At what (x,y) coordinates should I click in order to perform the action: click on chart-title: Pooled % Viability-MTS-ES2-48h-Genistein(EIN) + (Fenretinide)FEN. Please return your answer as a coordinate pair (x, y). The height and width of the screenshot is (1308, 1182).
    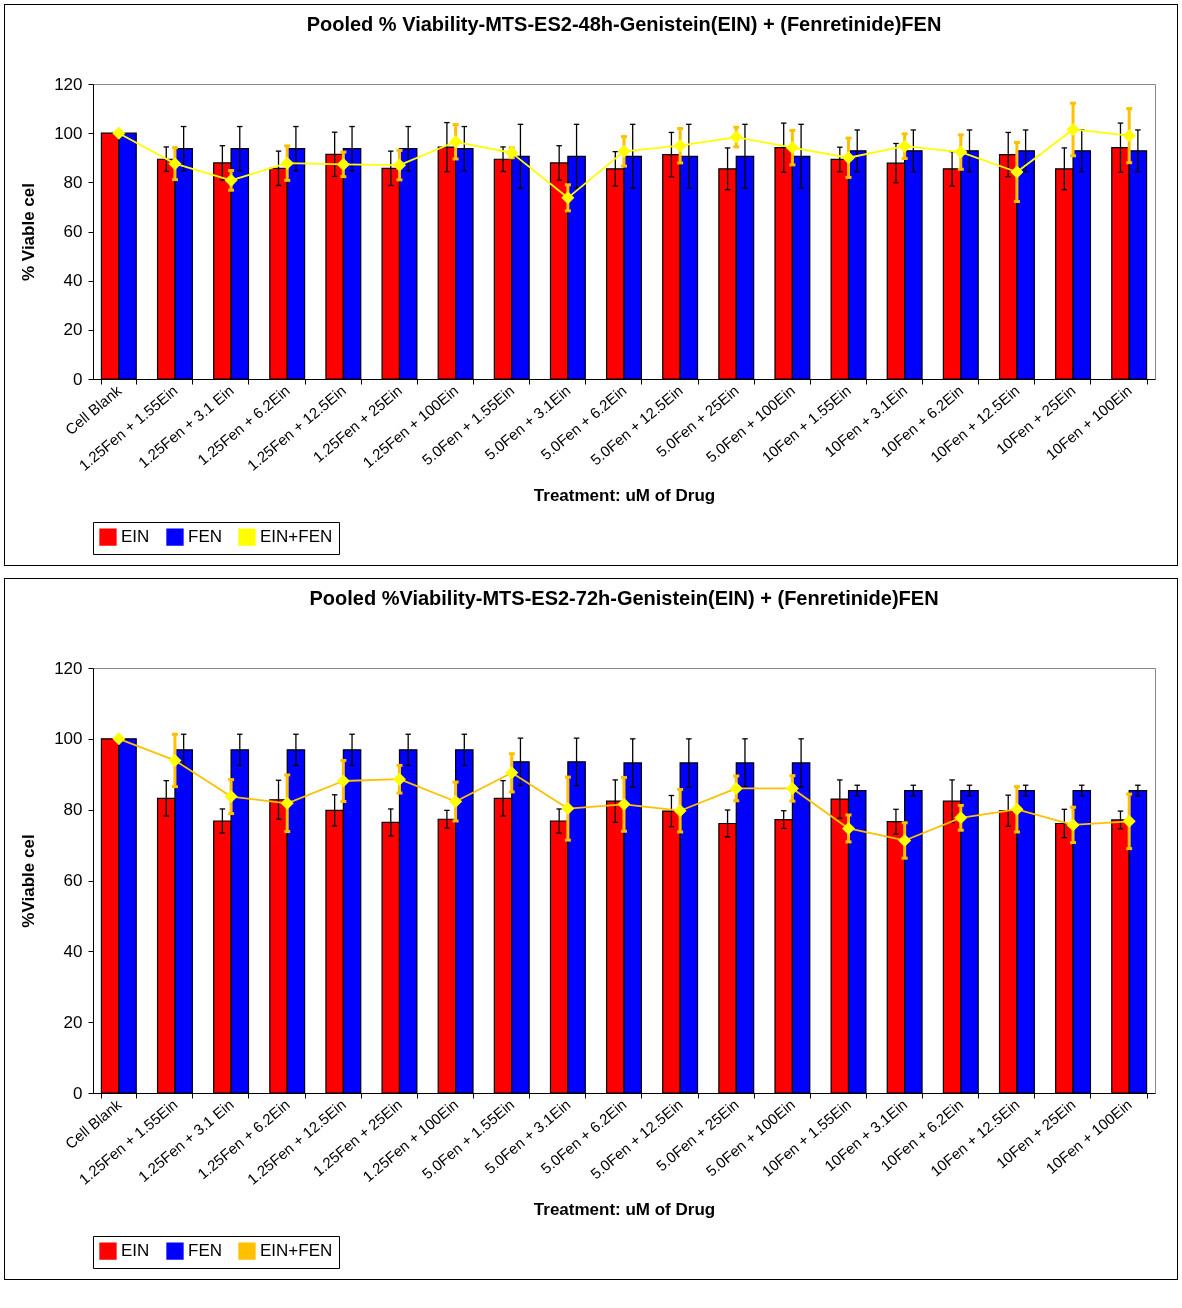
    Looking at the image, I should click on (624, 24).